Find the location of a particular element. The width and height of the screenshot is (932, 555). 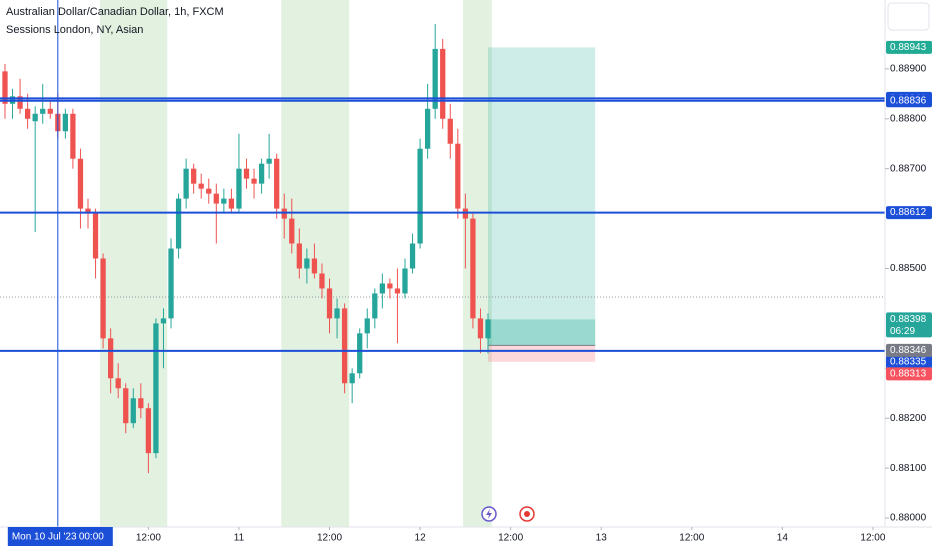

profit-zone is located at coordinates (542, 332).